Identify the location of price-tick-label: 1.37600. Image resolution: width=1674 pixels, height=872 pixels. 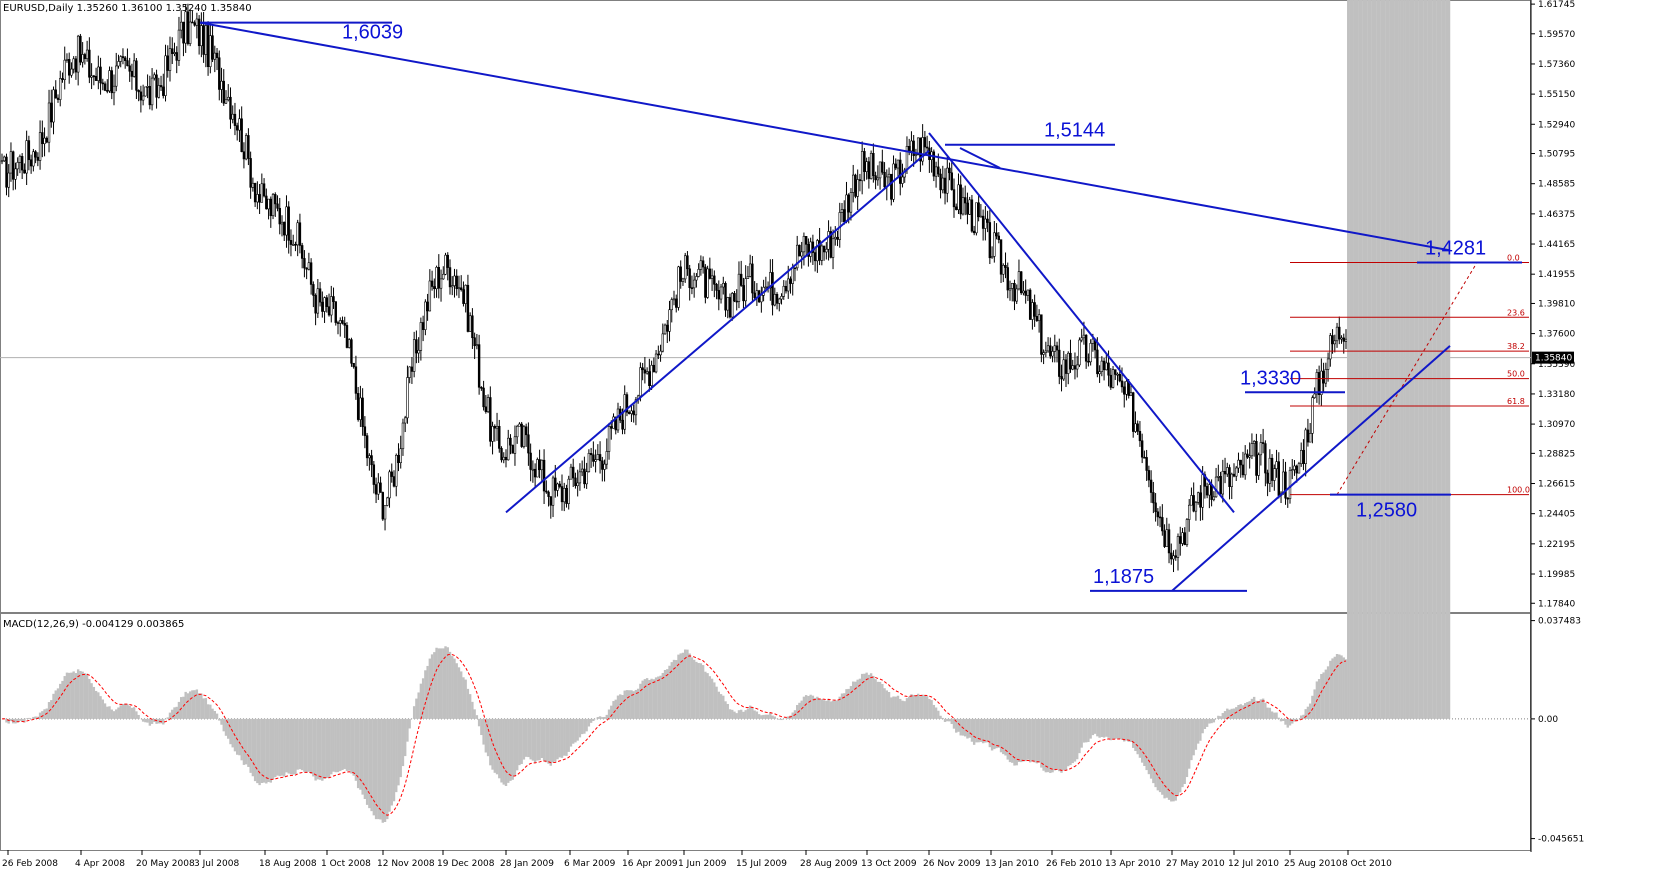
(1556, 335).